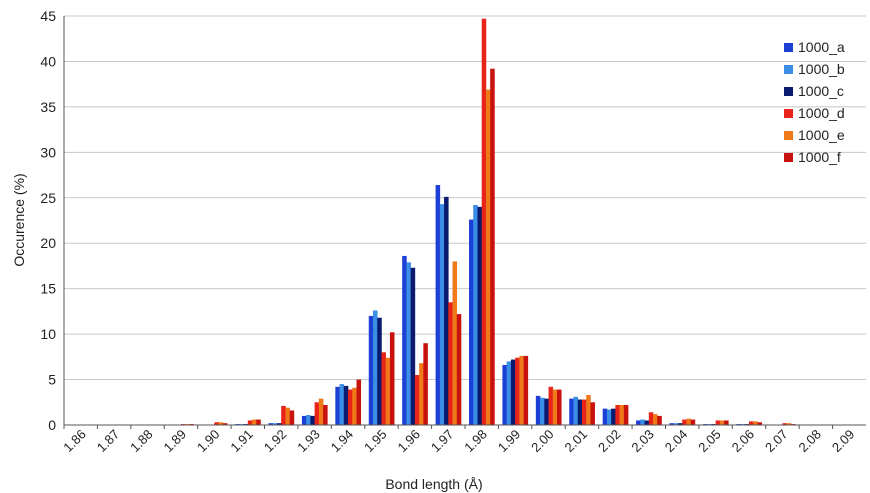 This screenshot has width=870, height=493. I want to click on legend-label: 1000_f, so click(819, 157).